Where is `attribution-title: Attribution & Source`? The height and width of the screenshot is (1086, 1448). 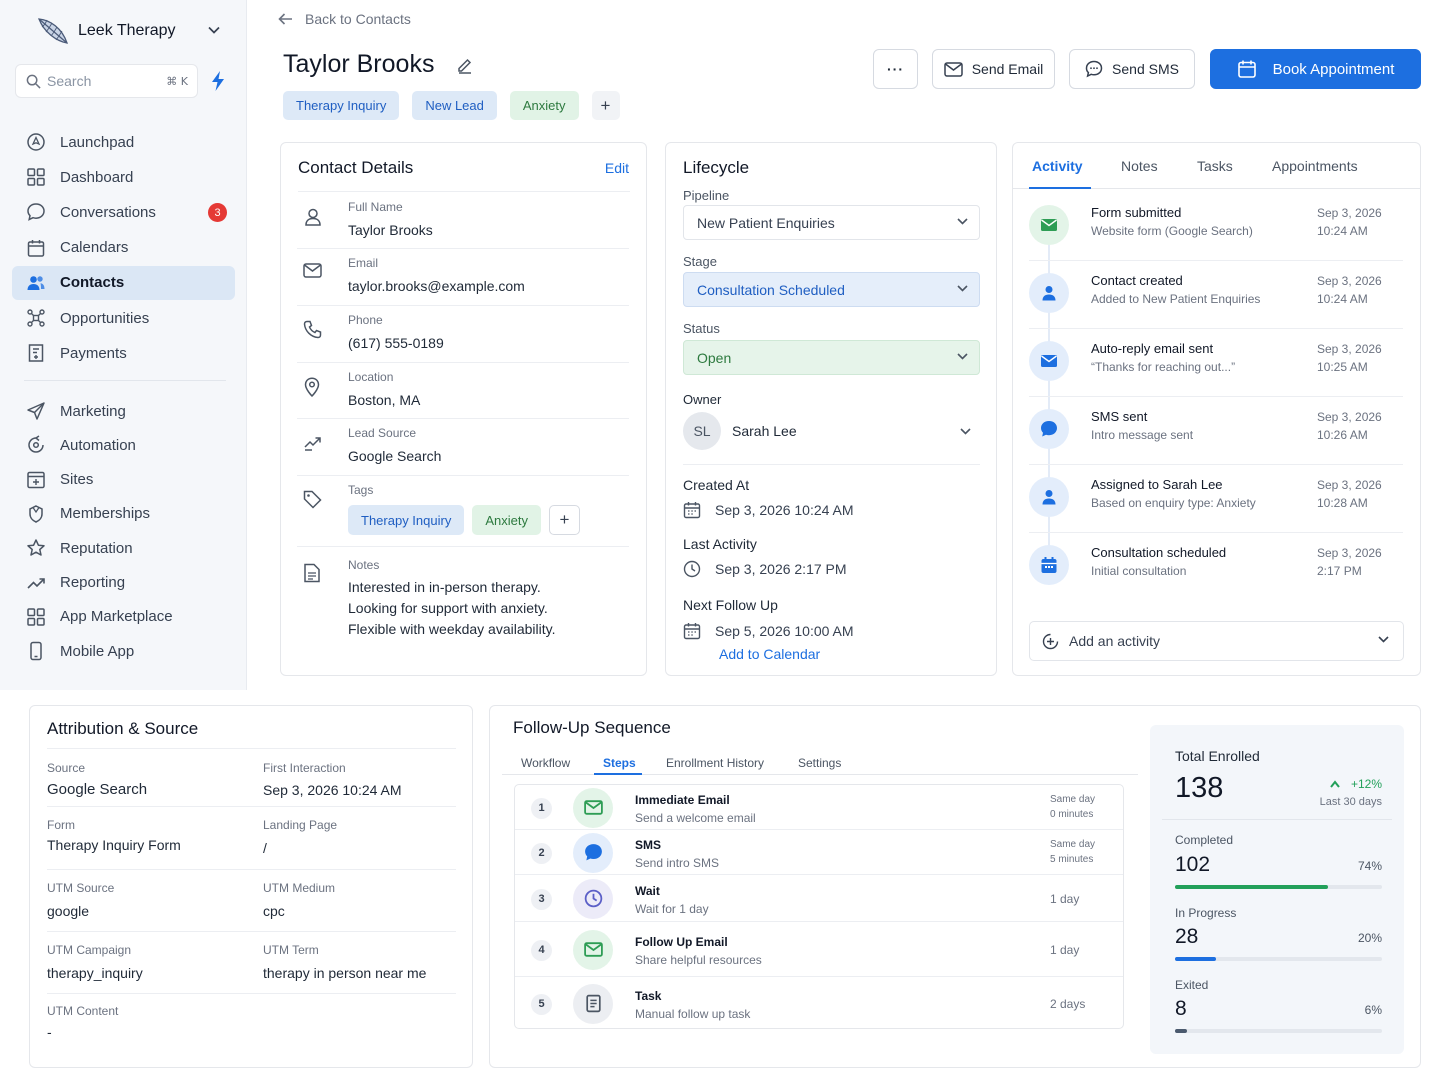 attribution-title: Attribution & Source is located at coordinates (123, 728).